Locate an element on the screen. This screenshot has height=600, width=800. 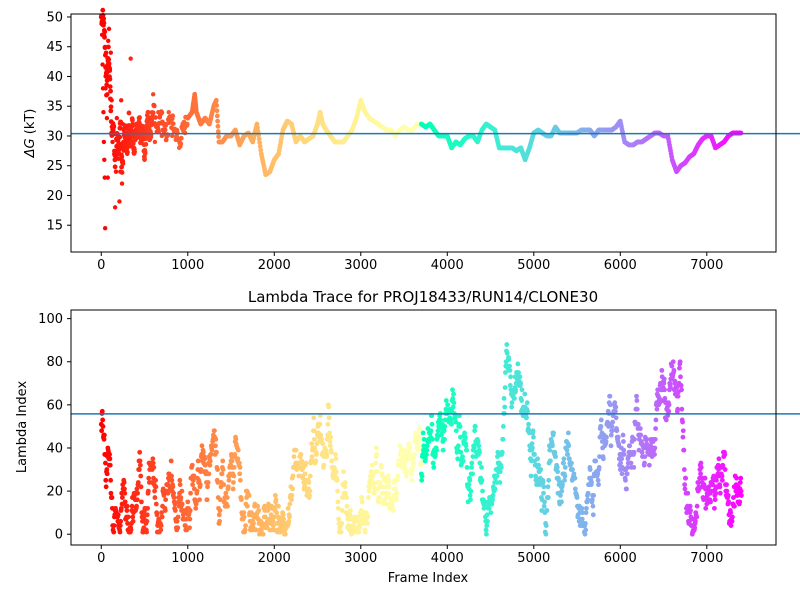
top-x-tick-label: 2000 is located at coordinates (274, 265).